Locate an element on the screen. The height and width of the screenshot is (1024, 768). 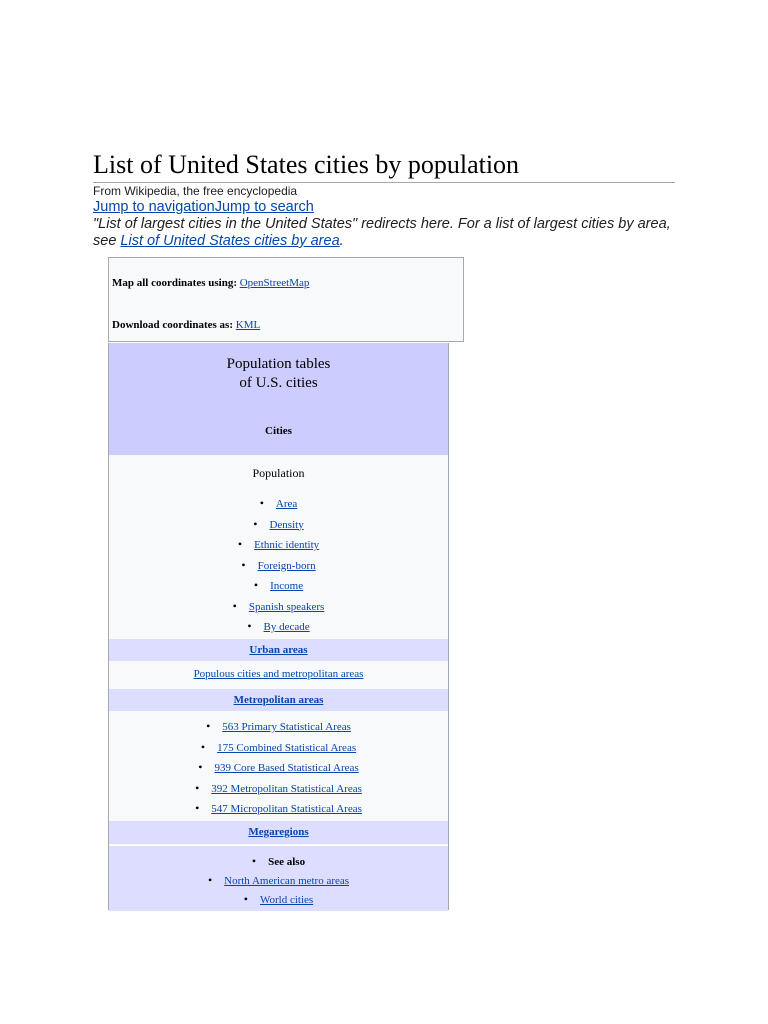
urban-areas-header: Urban areas is located at coordinates (278, 650).